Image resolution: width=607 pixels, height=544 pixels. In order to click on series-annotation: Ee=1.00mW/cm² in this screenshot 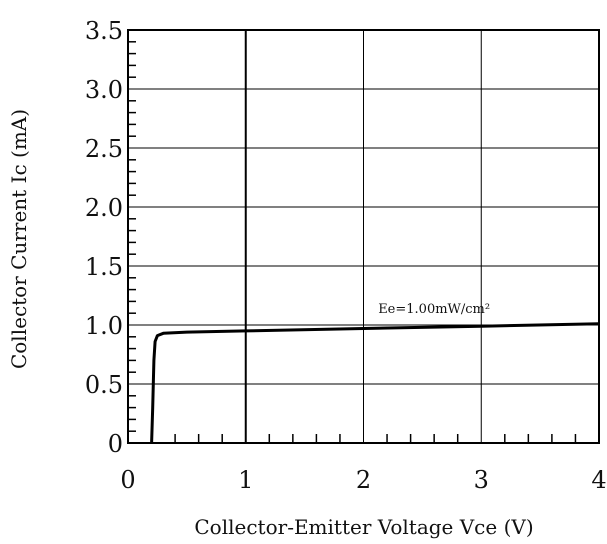, I will do `click(434, 309)`.